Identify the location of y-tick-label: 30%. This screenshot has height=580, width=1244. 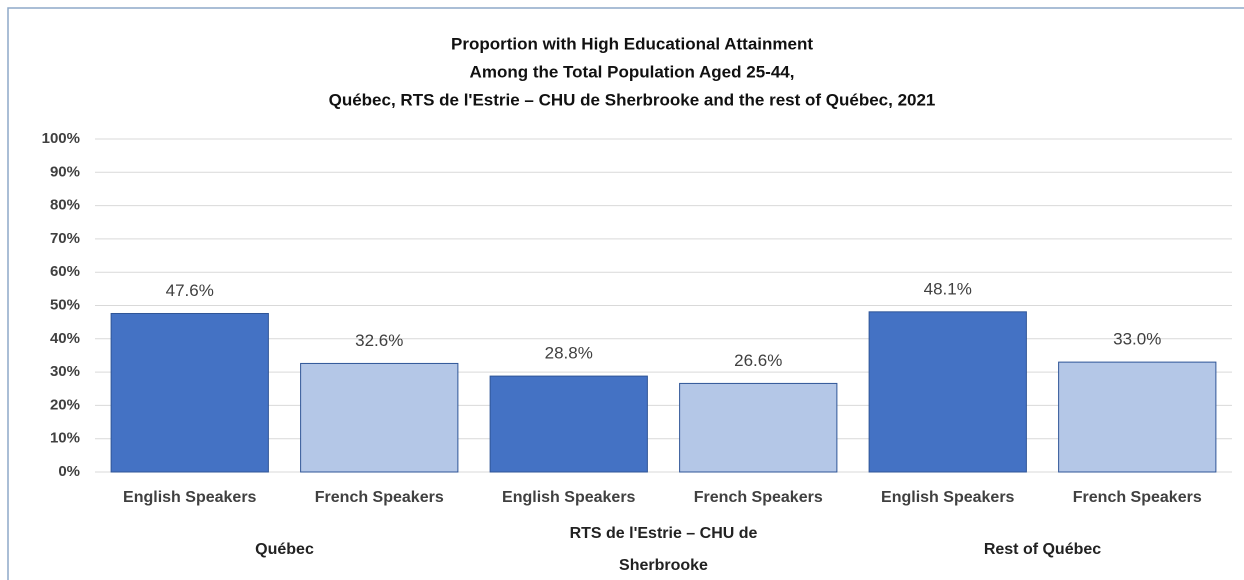
(65, 371).